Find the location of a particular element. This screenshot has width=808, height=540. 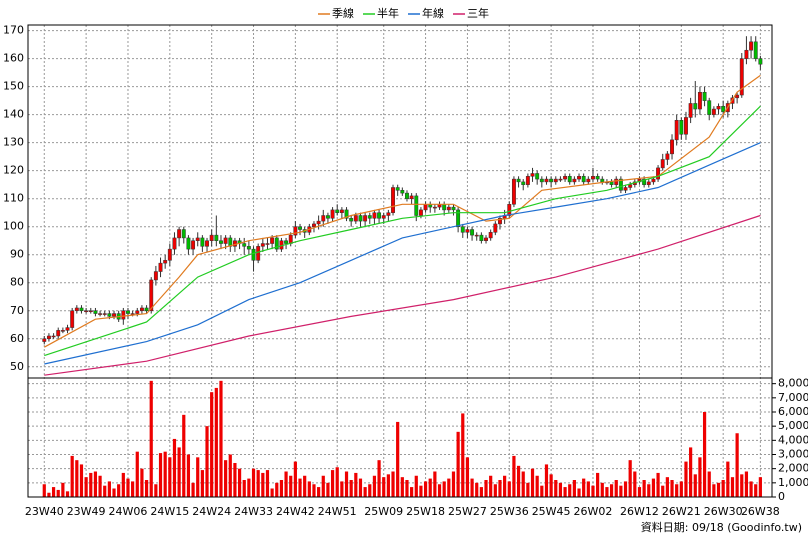

x-tick-label: 23W40 is located at coordinates (44, 511).